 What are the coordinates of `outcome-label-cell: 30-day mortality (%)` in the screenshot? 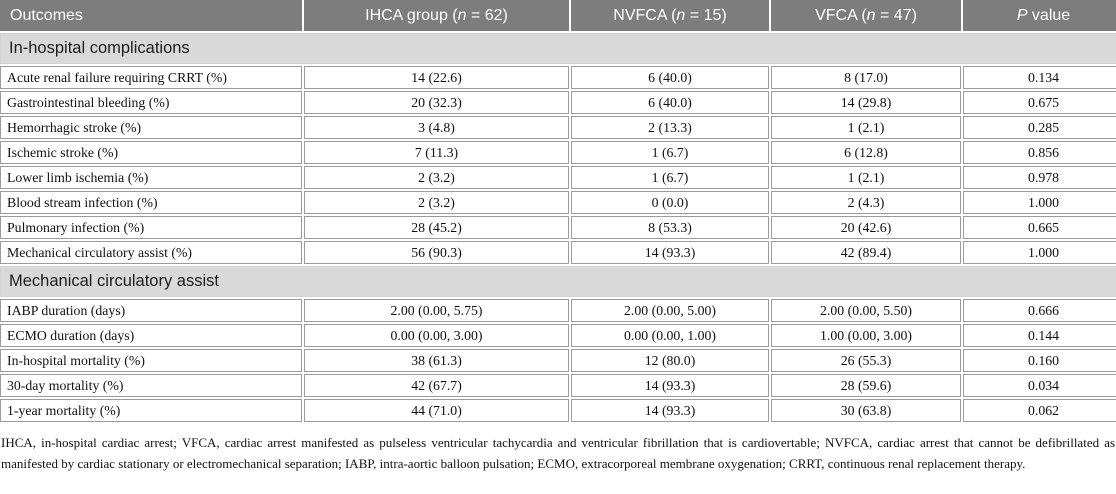 It's located at (151, 385).